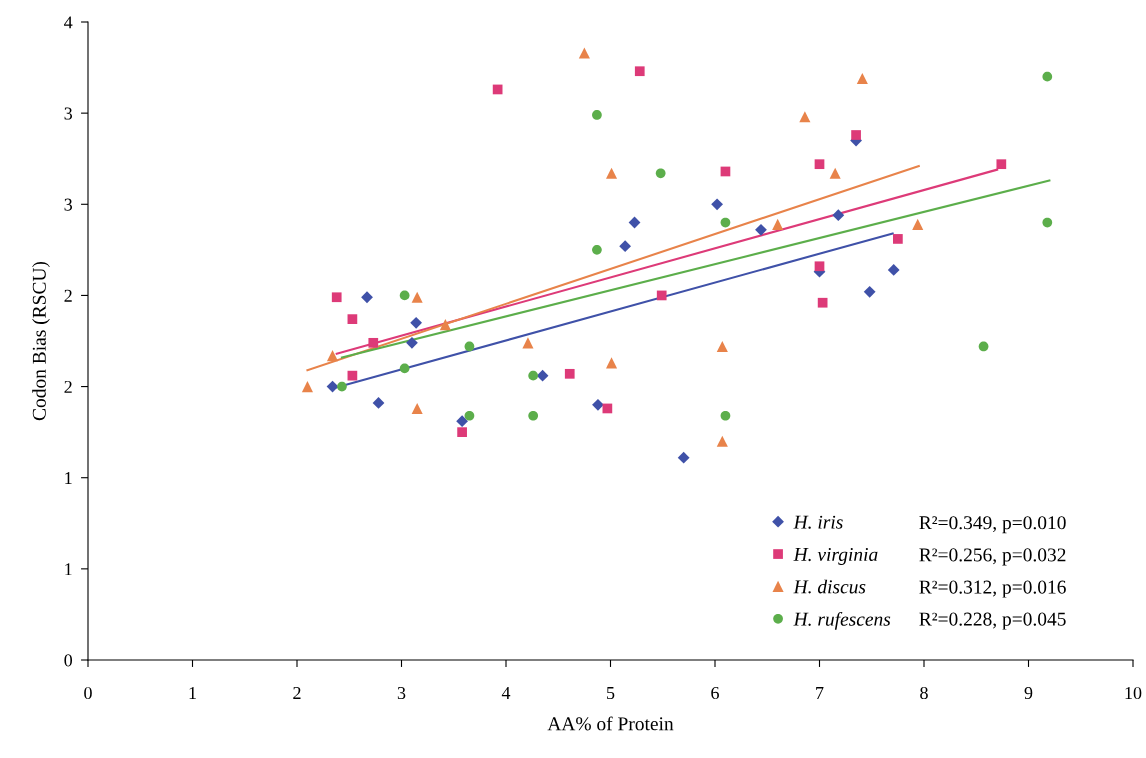 The height and width of the screenshot is (758, 1146). I want to click on x-tick-label: 3, so click(401, 693).